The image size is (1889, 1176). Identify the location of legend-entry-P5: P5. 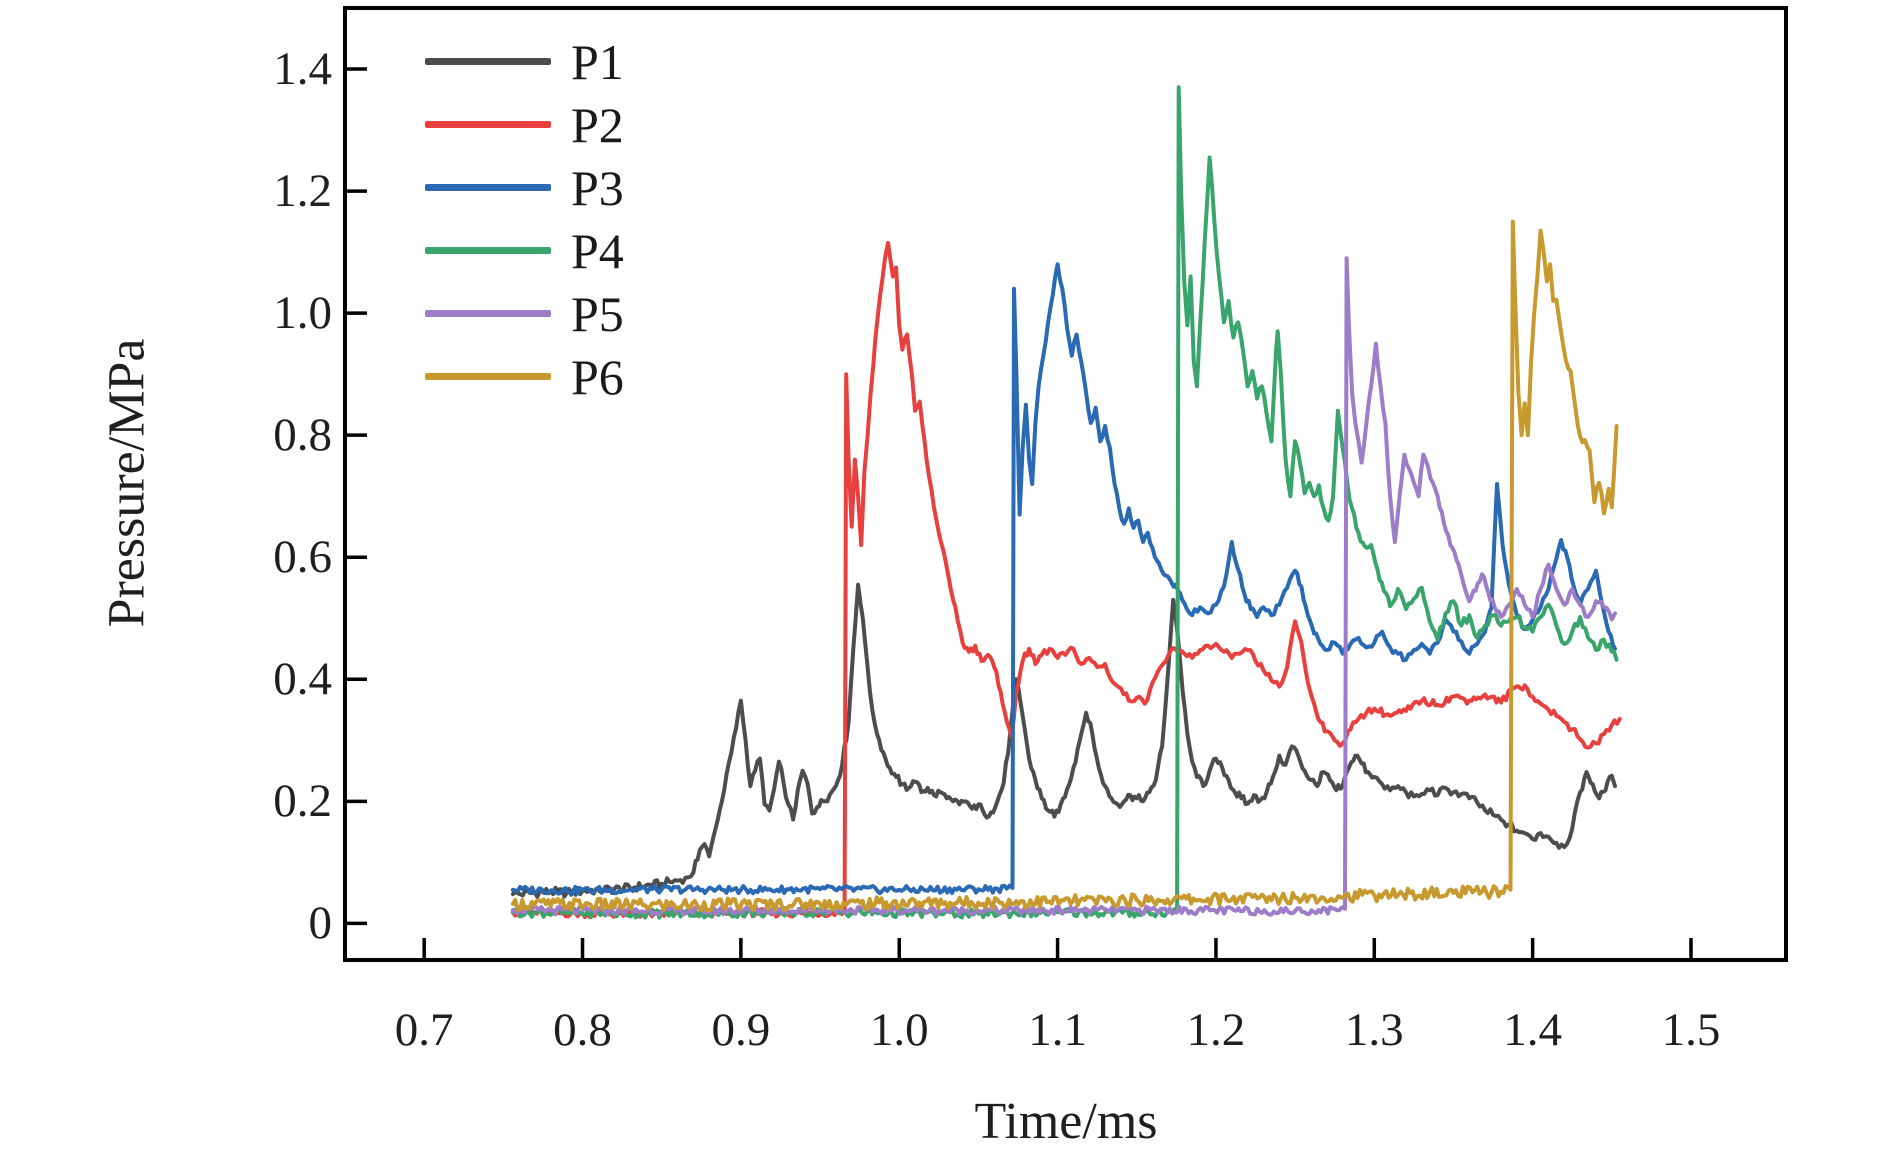
(524, 313).